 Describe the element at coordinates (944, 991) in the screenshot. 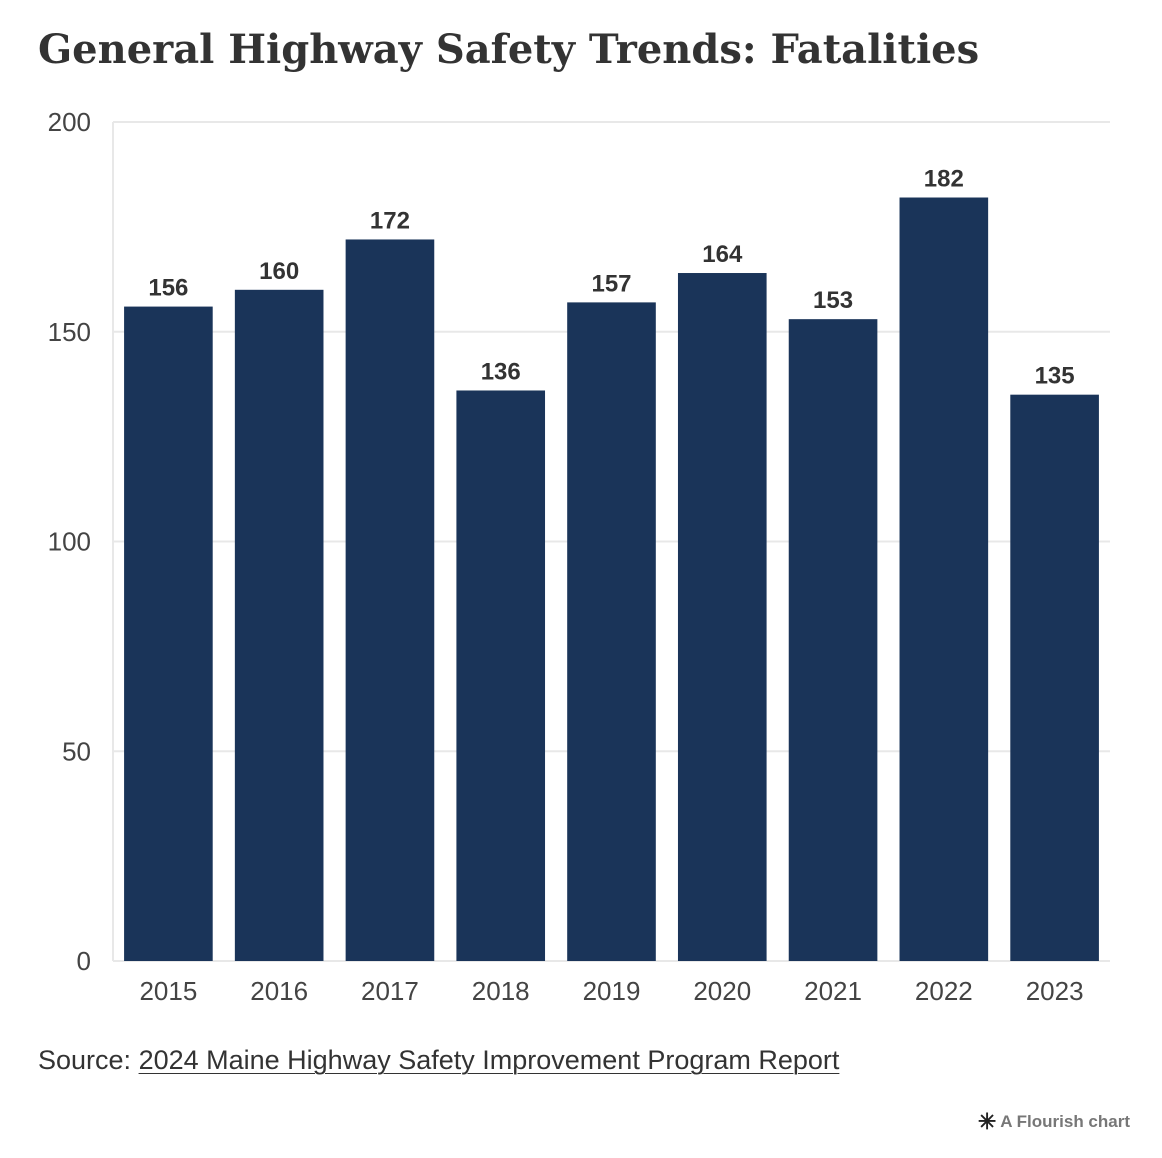

I see `x-tick-label-2022: 2022` at that location.